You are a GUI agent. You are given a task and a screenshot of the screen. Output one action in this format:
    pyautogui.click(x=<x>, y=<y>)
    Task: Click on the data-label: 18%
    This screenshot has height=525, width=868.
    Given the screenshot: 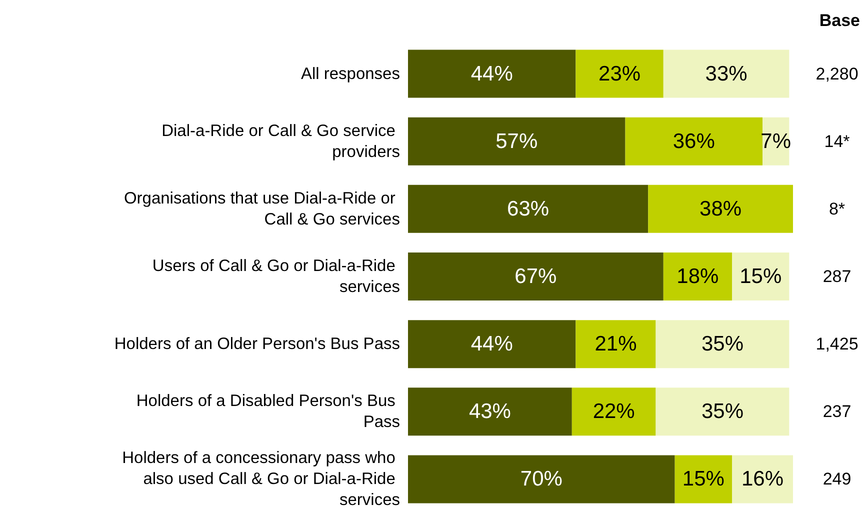 What is the action you would take?
    pyautogui.click(x=697, y=276)
    